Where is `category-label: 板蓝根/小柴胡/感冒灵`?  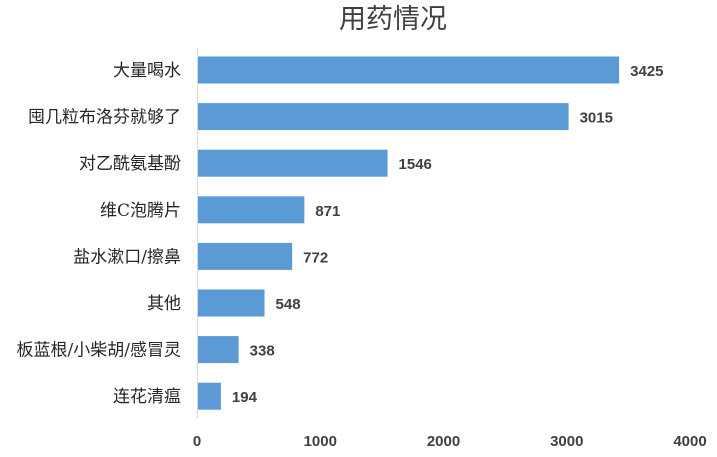
category-label: 板蓝根/小柴胡/感冒灵 is located at coordinates (99, 351).